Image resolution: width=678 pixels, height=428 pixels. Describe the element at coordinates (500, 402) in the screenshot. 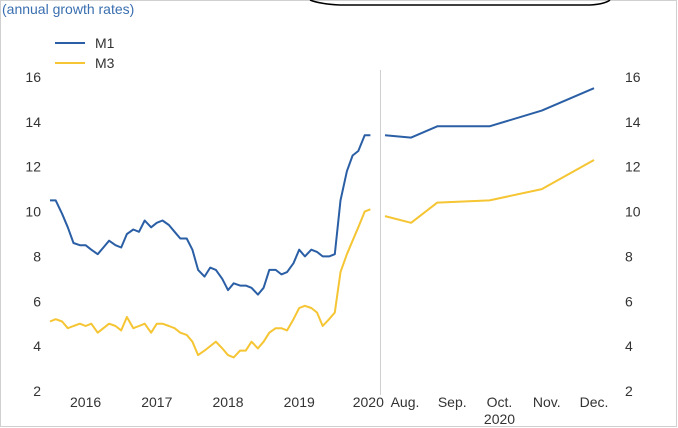

I see `x-tick-label-month: Oct.` at that location.